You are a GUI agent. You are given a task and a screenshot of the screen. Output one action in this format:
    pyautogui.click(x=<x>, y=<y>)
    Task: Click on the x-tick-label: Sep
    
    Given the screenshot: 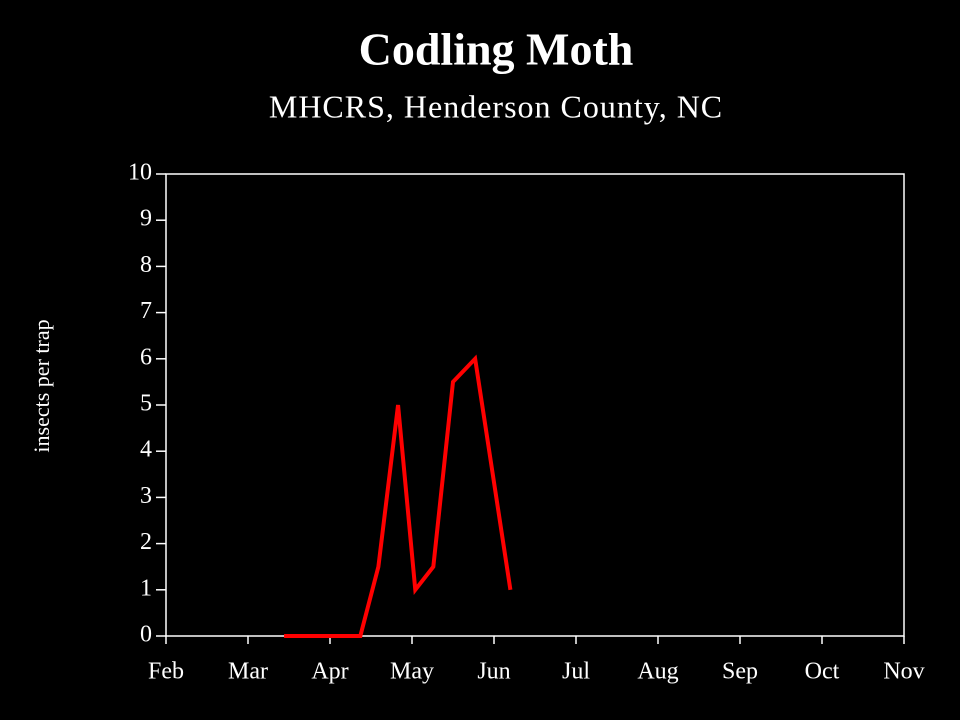 What is the action you would take?
    pyautogui.click(x=740, y=672)
    